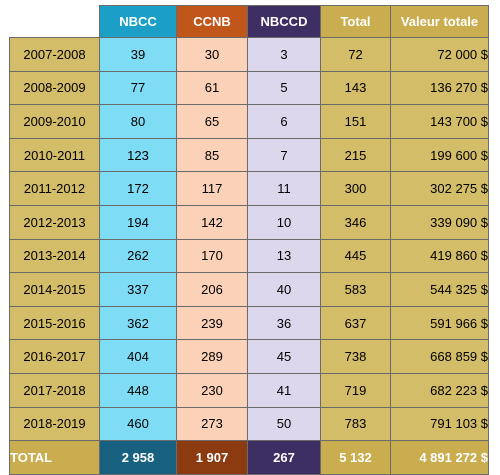 This screenshot has height=475, width=500. Describe the element at coordinates (284, 88) in the screenshot. I see `nbccd-cell: 5` at that location.